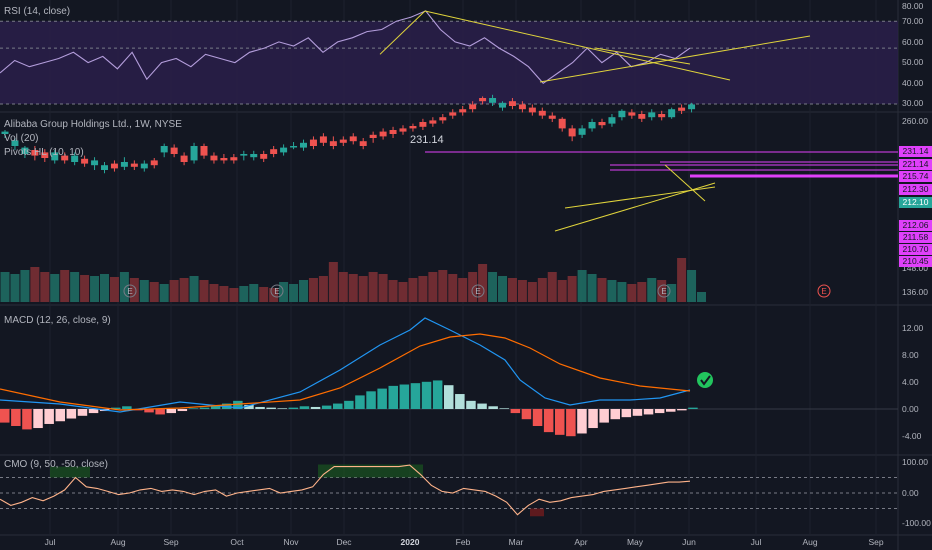 The width and height of the screenshot is (932, 550). Describe the element at coordinates (50, 542) in the screenshot. I see `month-label: Jul` at that location.